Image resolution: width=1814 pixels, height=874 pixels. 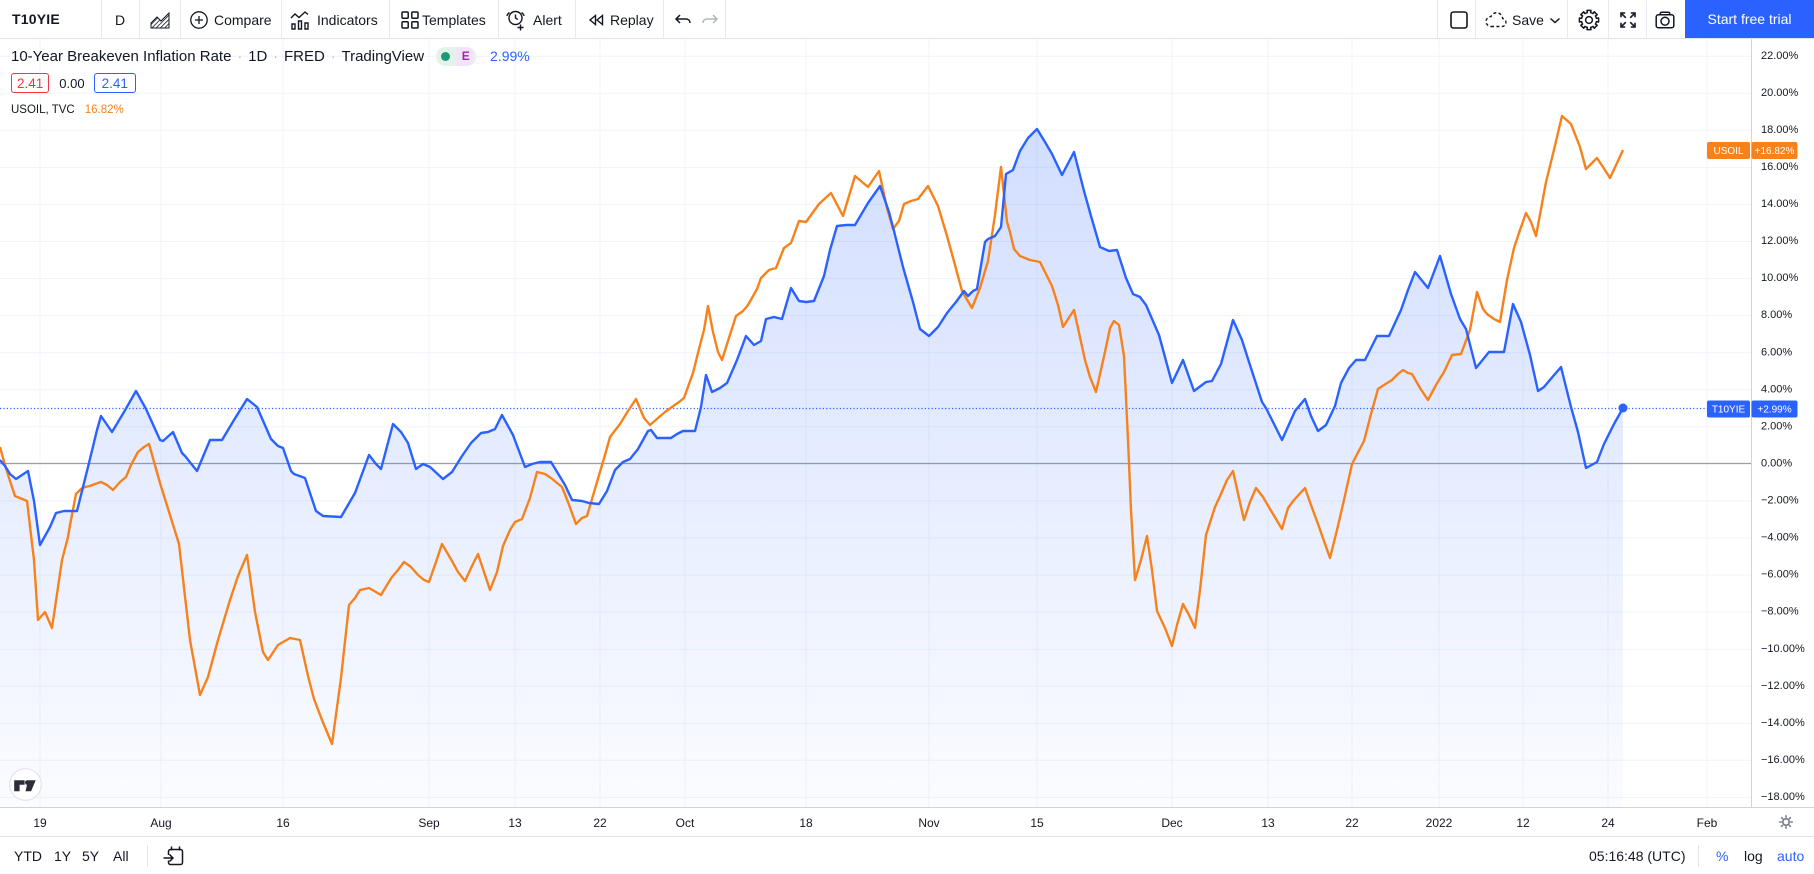 I want to click on svg-text: 0.00%, so click(x=1776, y=464).